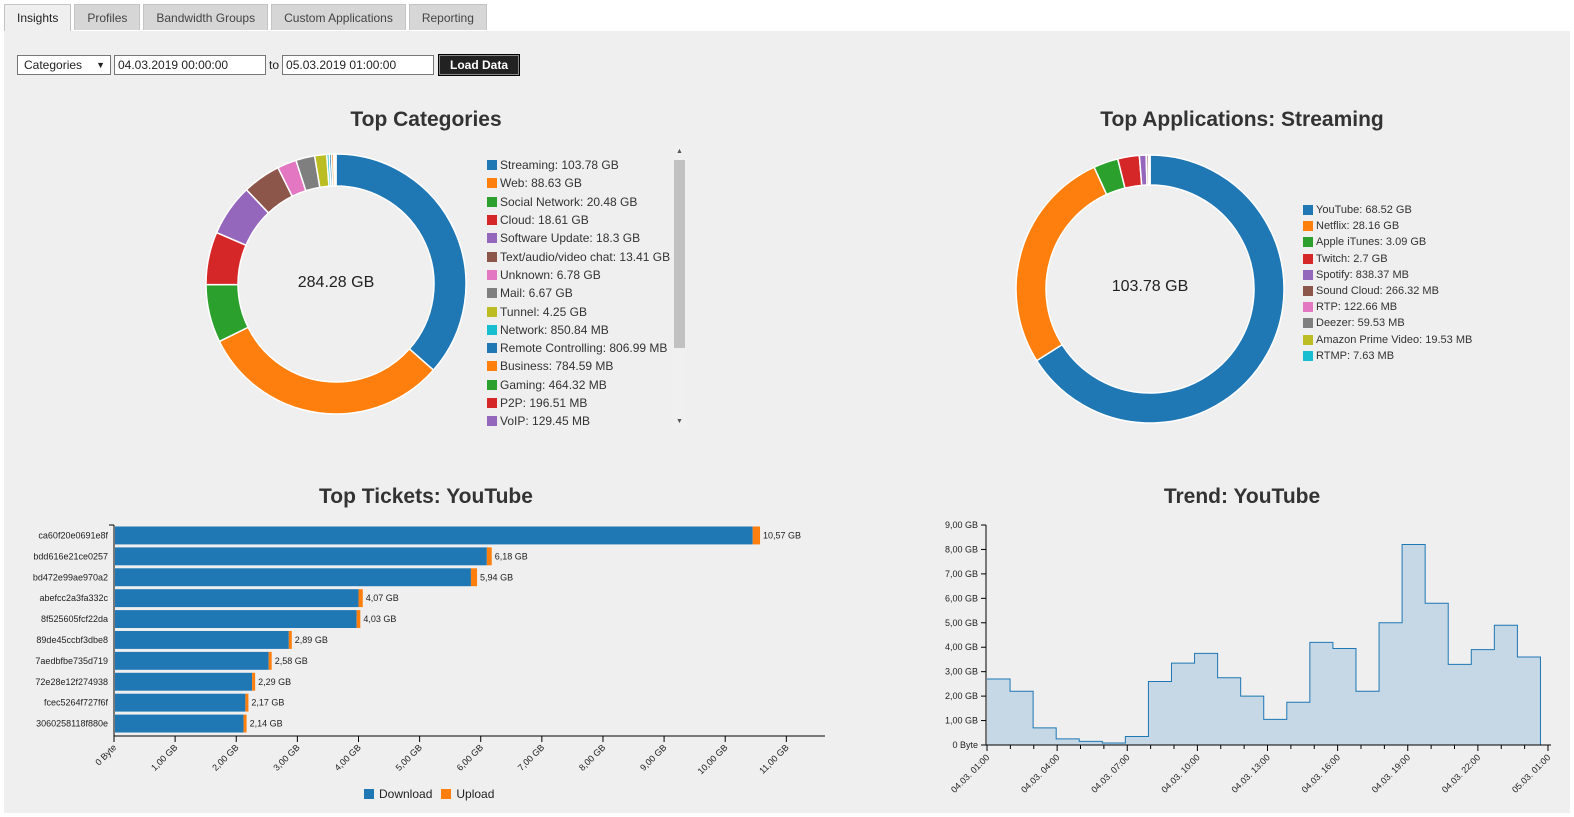 Image resolution: width=1574 pixels, height=817 pixels. I want to click on categories-legend-item-social-network: Social Network: 20.48 GB, so click(578, 202).